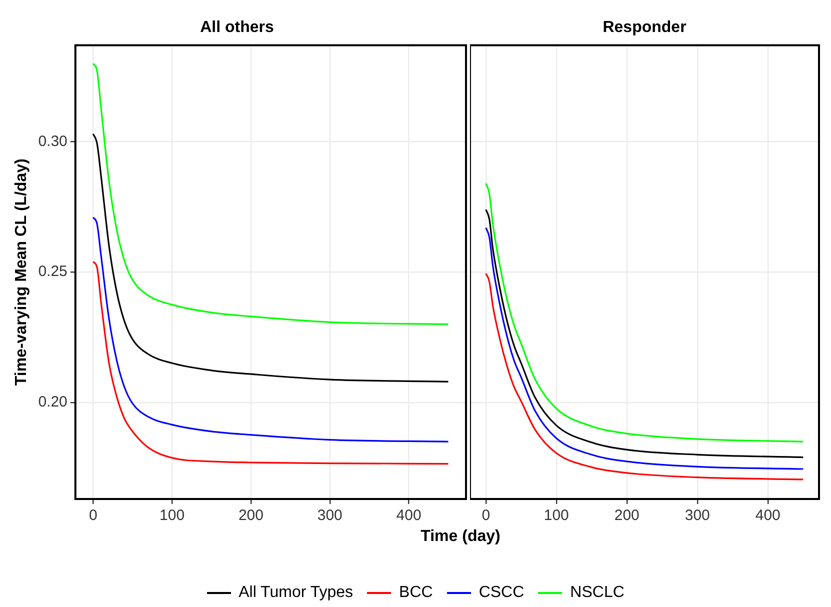 The width and height of the screenshot is (831, 607). What do you see at coordinates (597, 593) in the screenshot?
I see `legend-label: NSCLC` at bounding box center [597, 593].